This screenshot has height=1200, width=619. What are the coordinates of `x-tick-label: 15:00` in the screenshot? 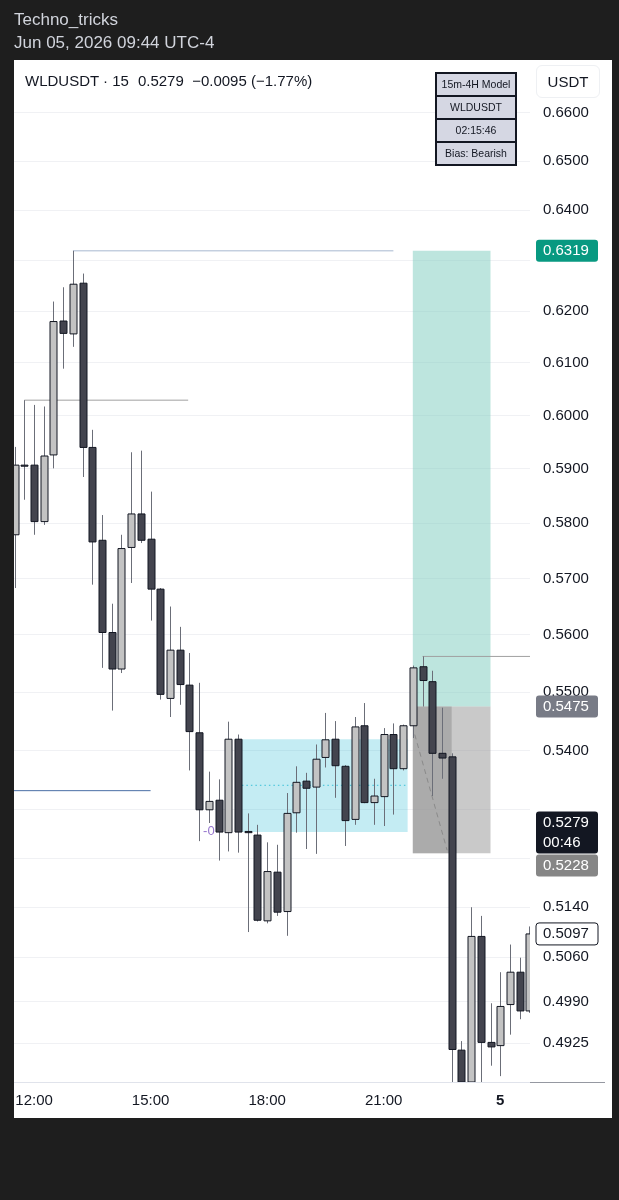 It's located at (150, 1100).